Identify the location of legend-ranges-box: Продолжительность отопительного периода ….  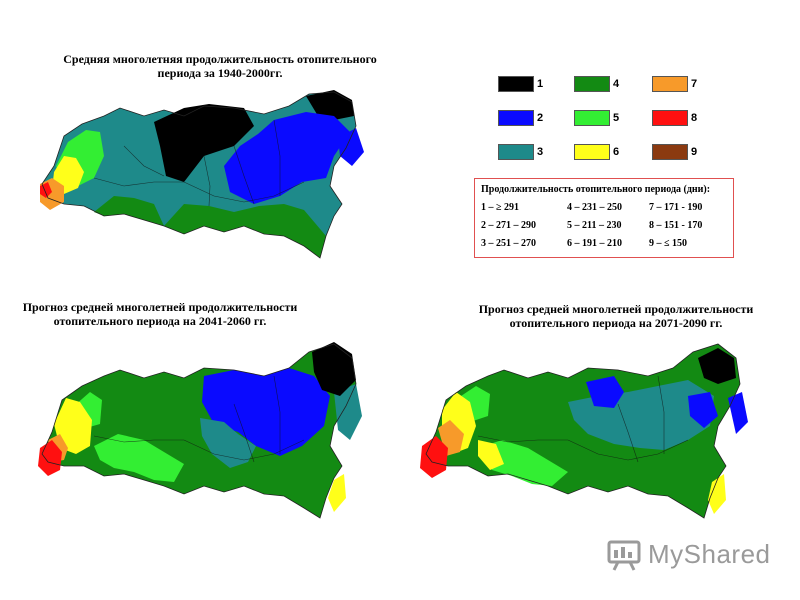
(604, 218).